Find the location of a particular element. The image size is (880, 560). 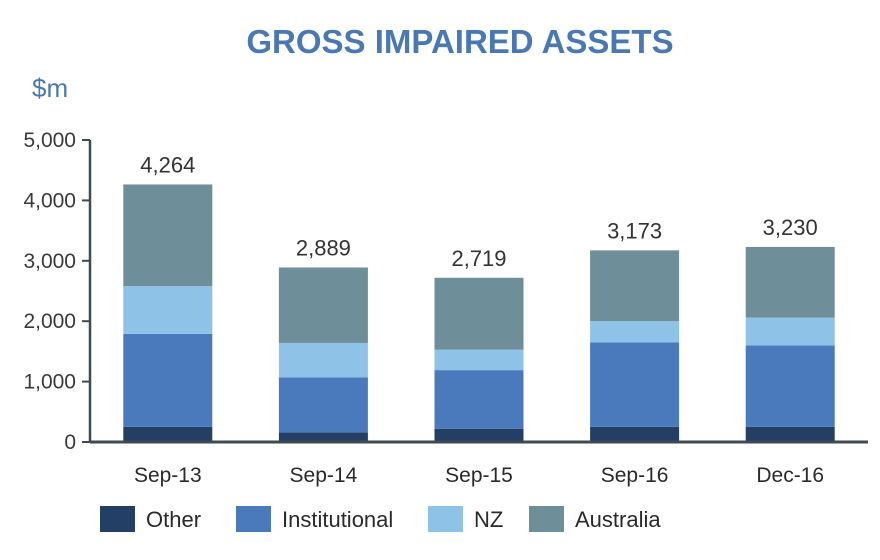

x-category-label: Dec-16 is located at coordinates (790, 475).